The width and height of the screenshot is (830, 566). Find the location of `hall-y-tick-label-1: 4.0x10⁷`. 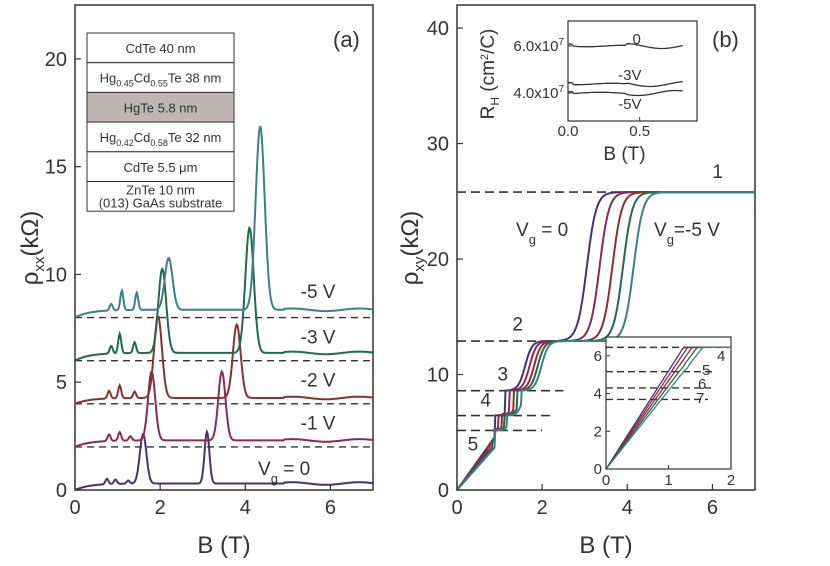

hall-y-tick-label-1: 4.0x10⁷ is located at coordinates (538, 93).